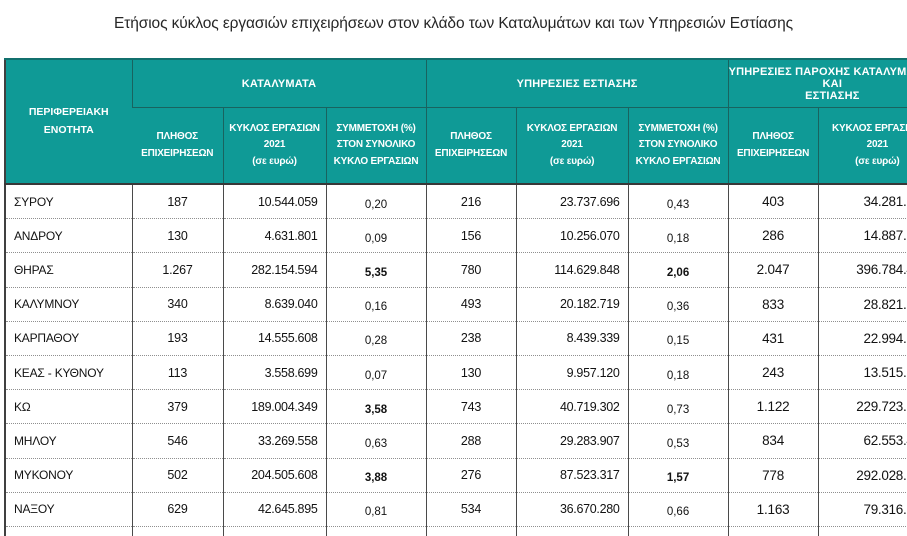 The image size is (907, 536). What do you see at coordinates (862, 372) in the screenshot?
I see `value-cell: 13.515.819` at bounding box center [862, 372].